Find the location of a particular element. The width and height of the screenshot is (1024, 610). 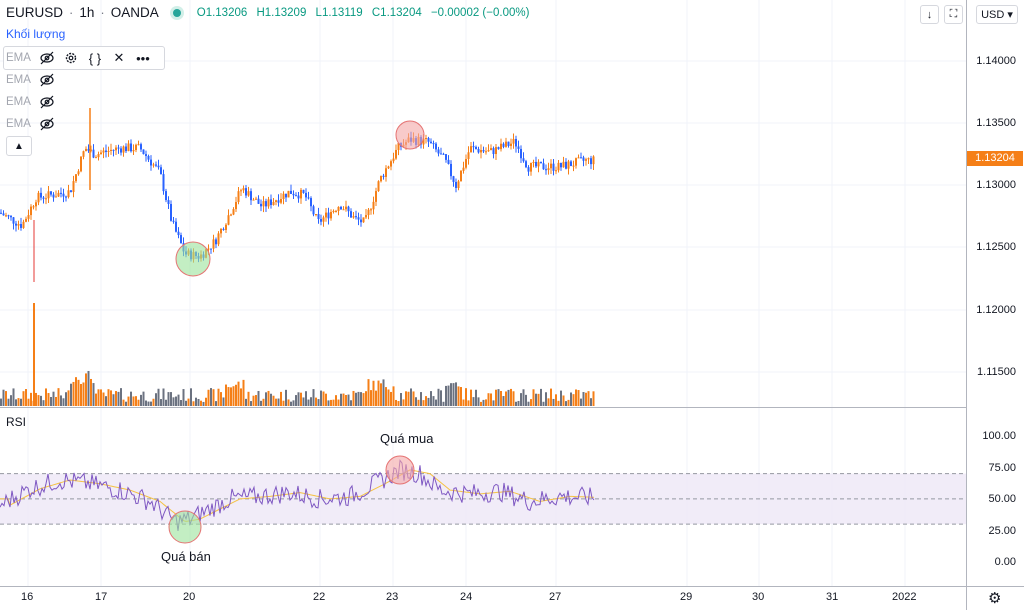

time-tick: 29 is located at coordinates (686, 597).